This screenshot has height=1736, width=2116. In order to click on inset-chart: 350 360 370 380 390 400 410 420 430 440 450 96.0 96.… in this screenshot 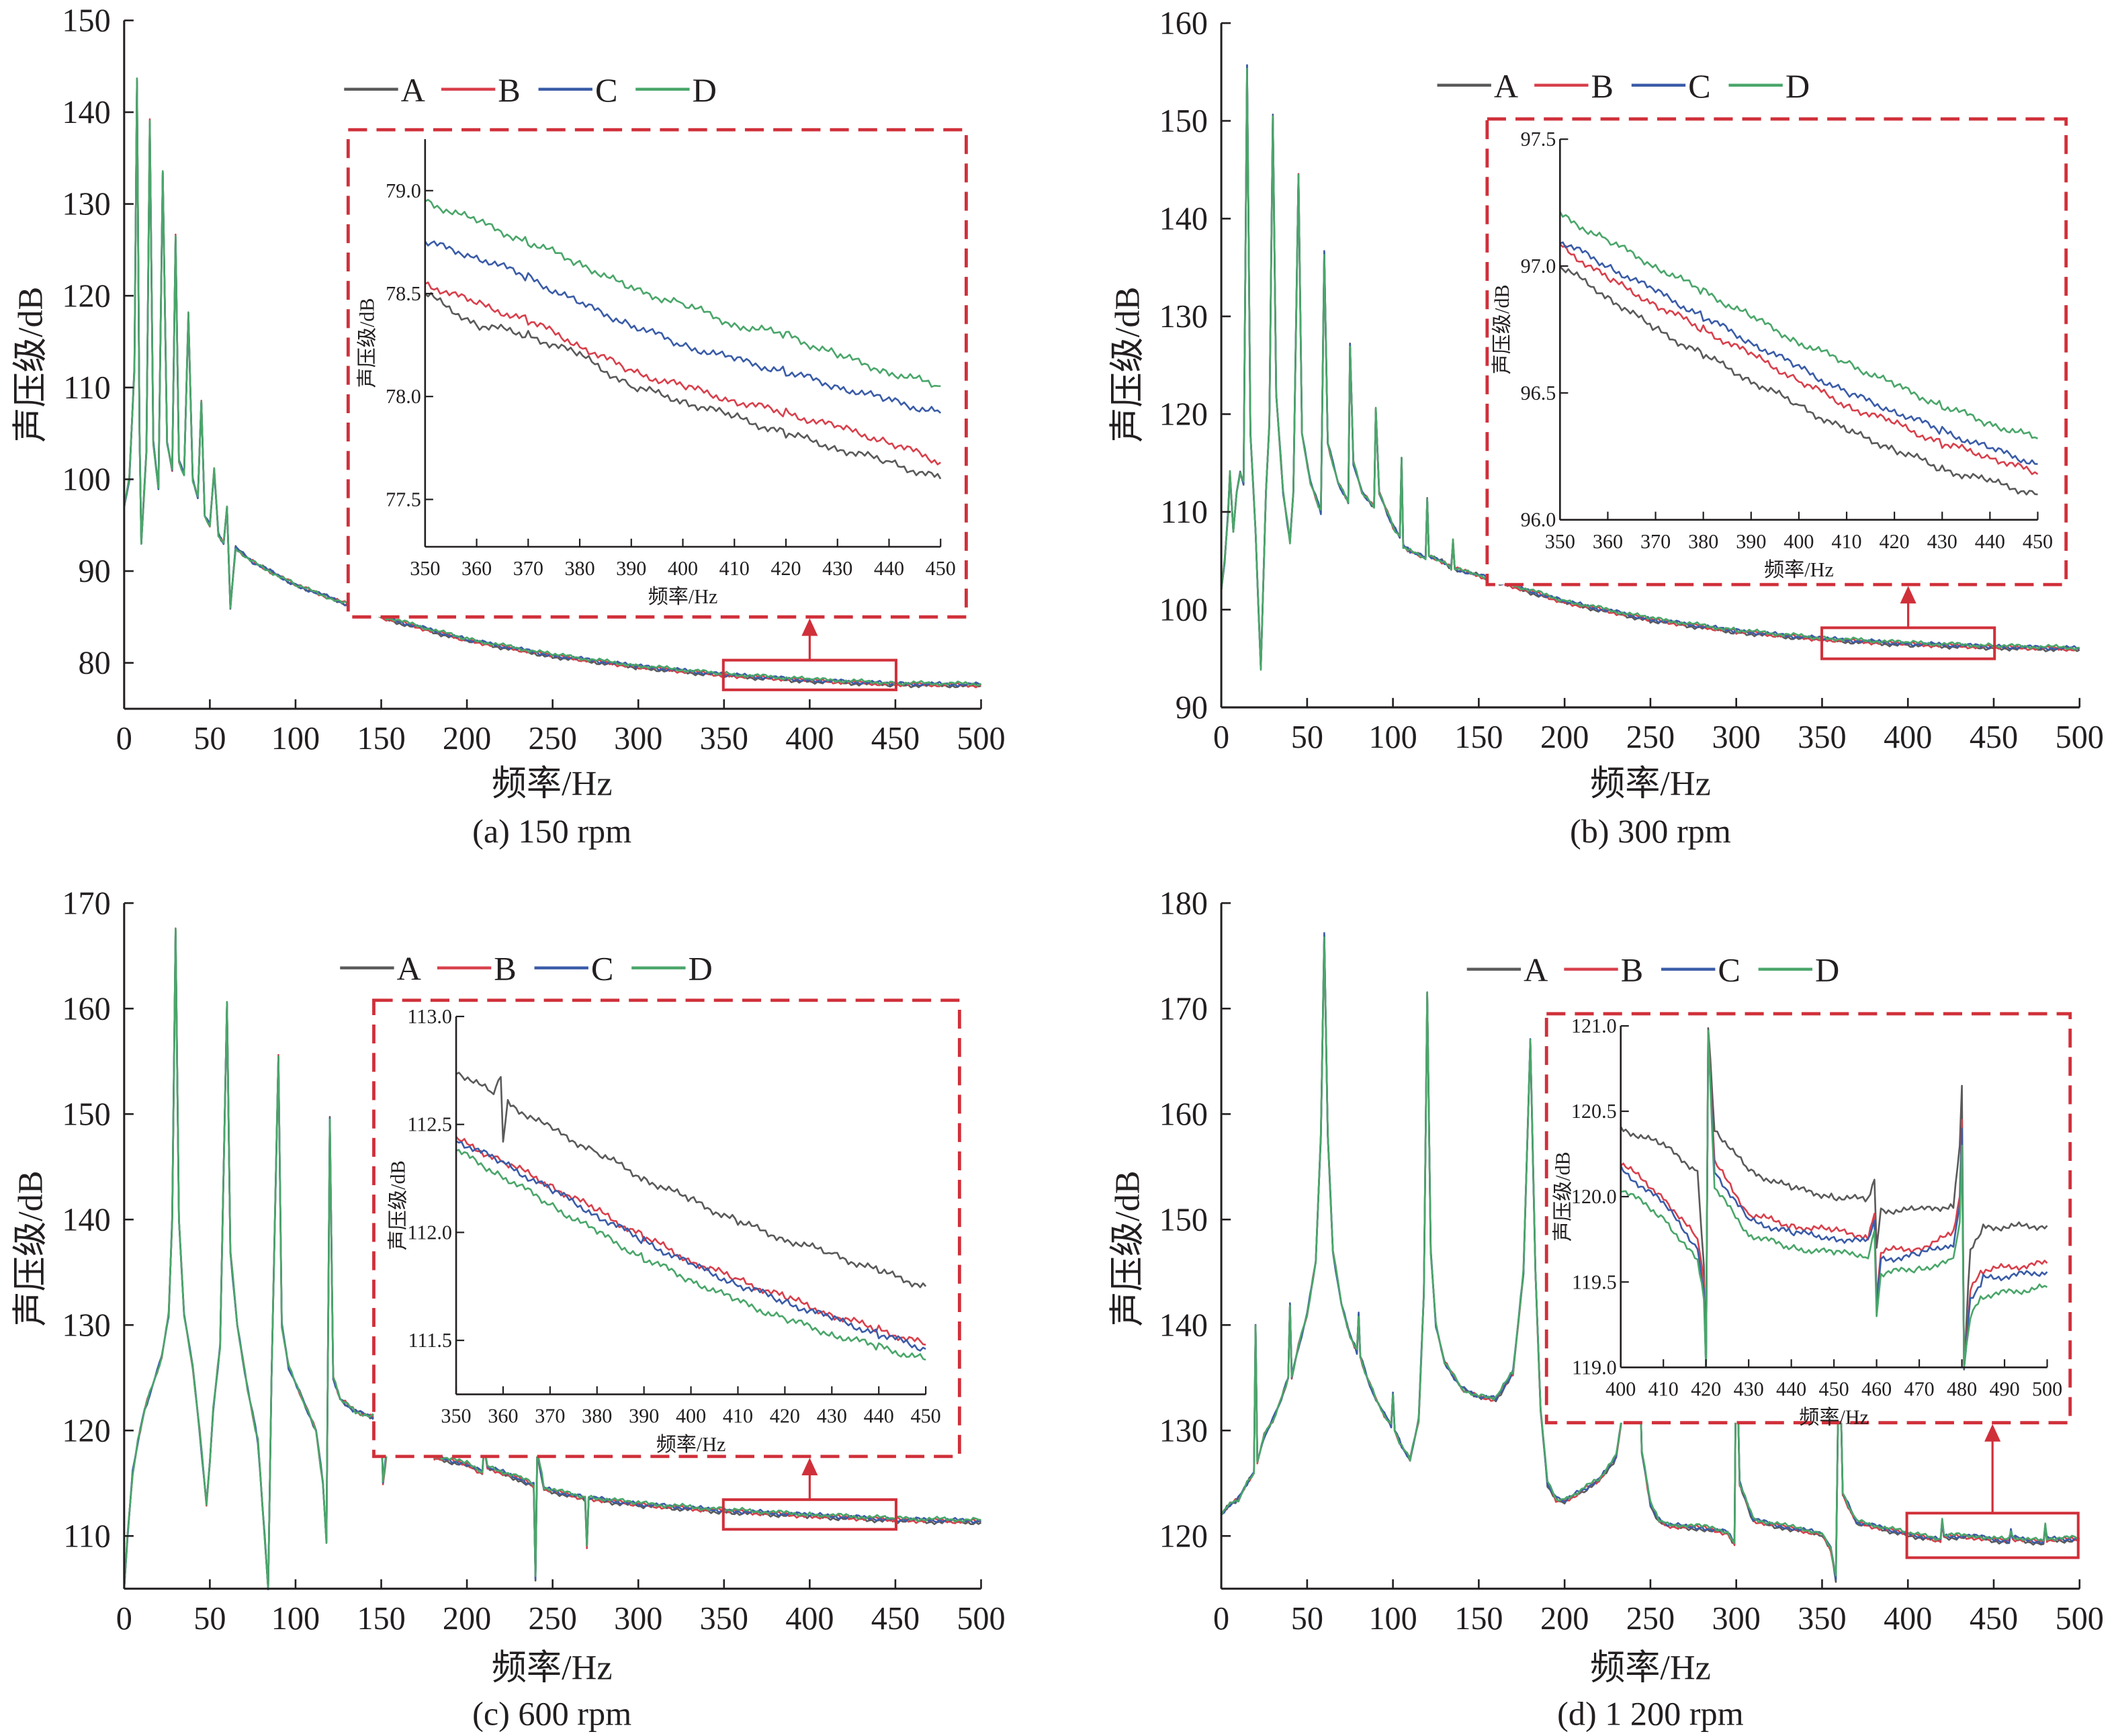, I will do `click(1776, 352)`.